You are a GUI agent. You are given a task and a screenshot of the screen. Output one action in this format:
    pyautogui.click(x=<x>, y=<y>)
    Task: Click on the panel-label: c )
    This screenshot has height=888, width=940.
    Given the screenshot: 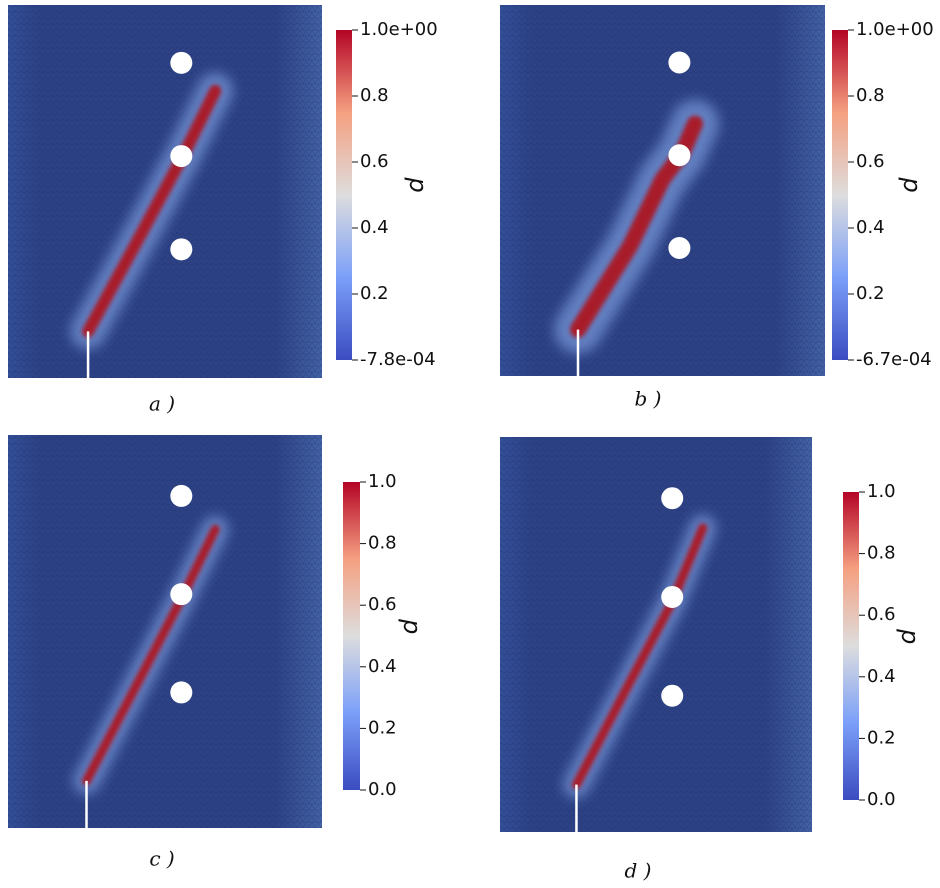 What is the action you would take?
    pyautogui.click(x=161, y=859)
    